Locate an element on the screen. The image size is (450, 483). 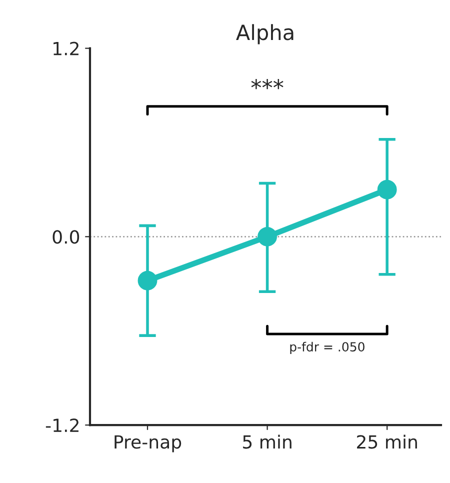
chart-title: Alpha is located at coordinates (265, 34).